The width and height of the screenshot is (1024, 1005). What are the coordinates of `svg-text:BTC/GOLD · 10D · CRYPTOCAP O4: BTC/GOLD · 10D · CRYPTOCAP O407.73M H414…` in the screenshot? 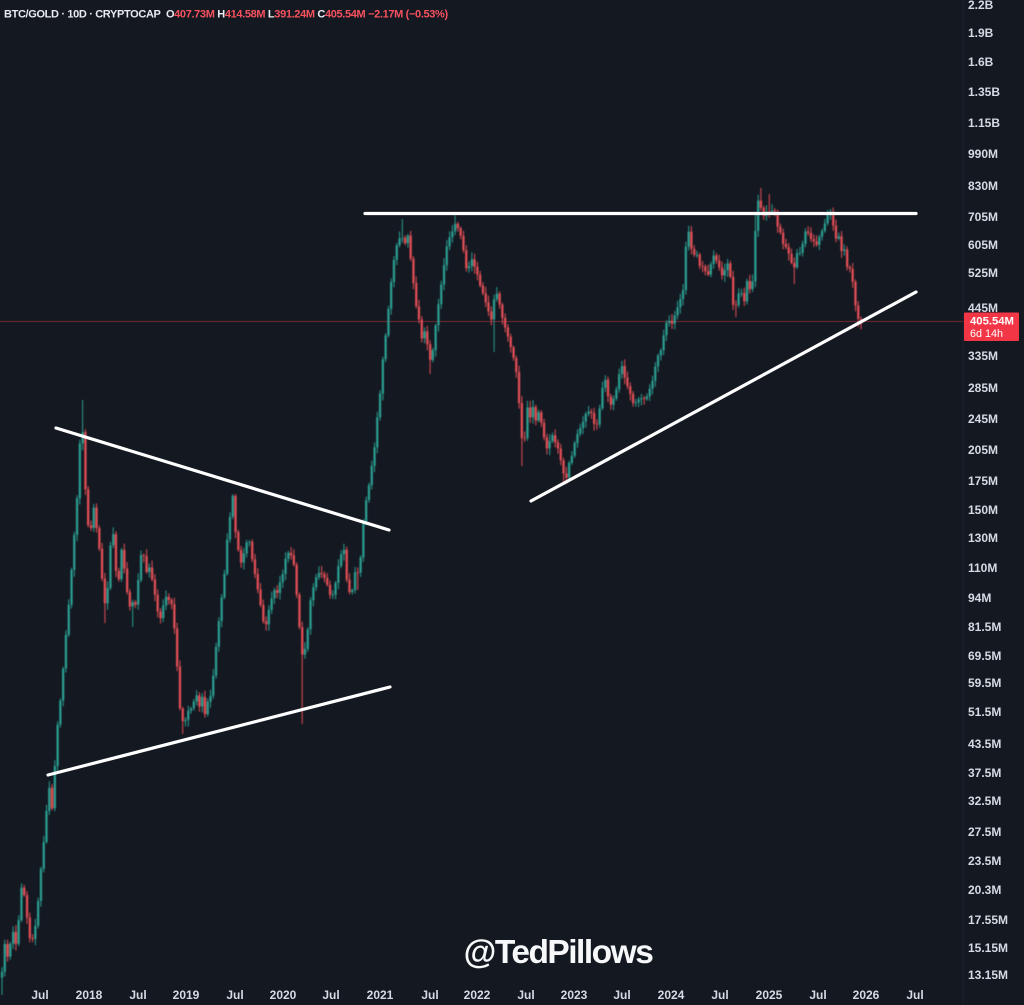 It's located at (226, 15).